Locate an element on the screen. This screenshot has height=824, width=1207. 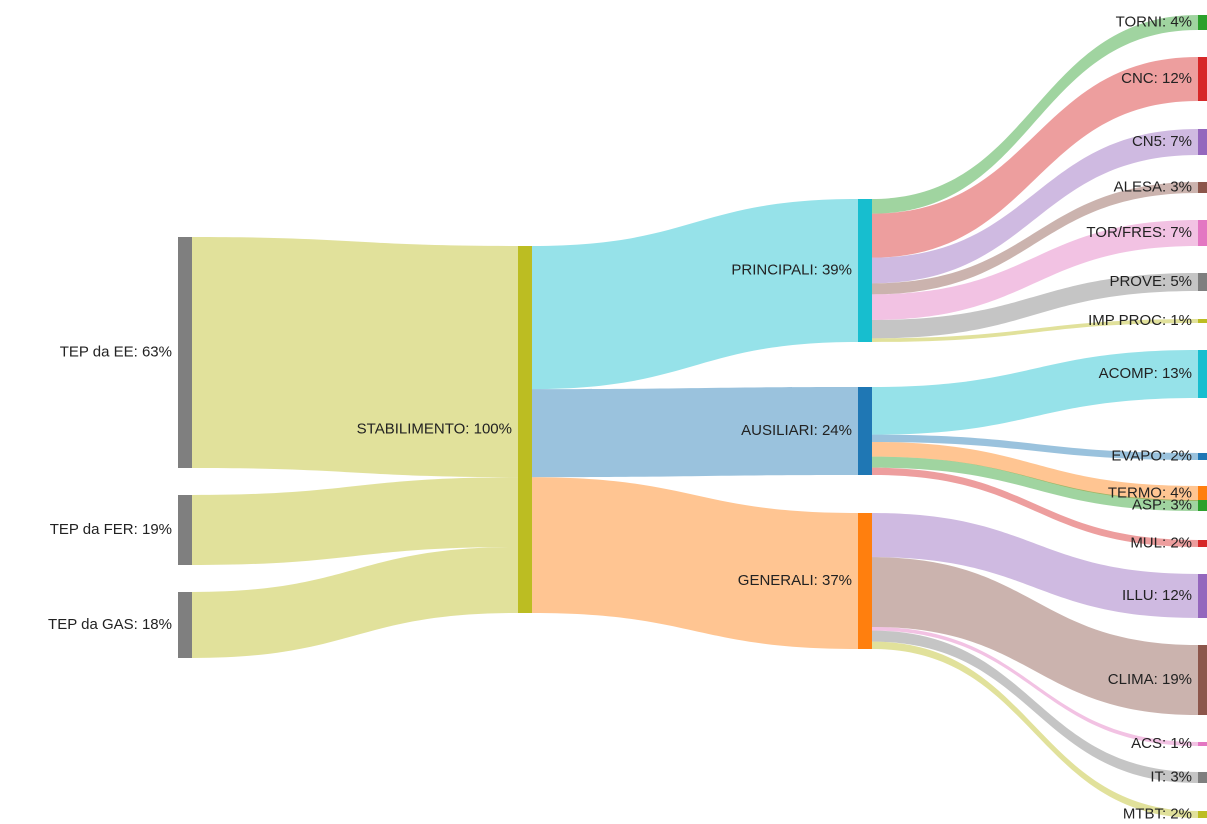
node-ee is located at coordinates (185, 352).